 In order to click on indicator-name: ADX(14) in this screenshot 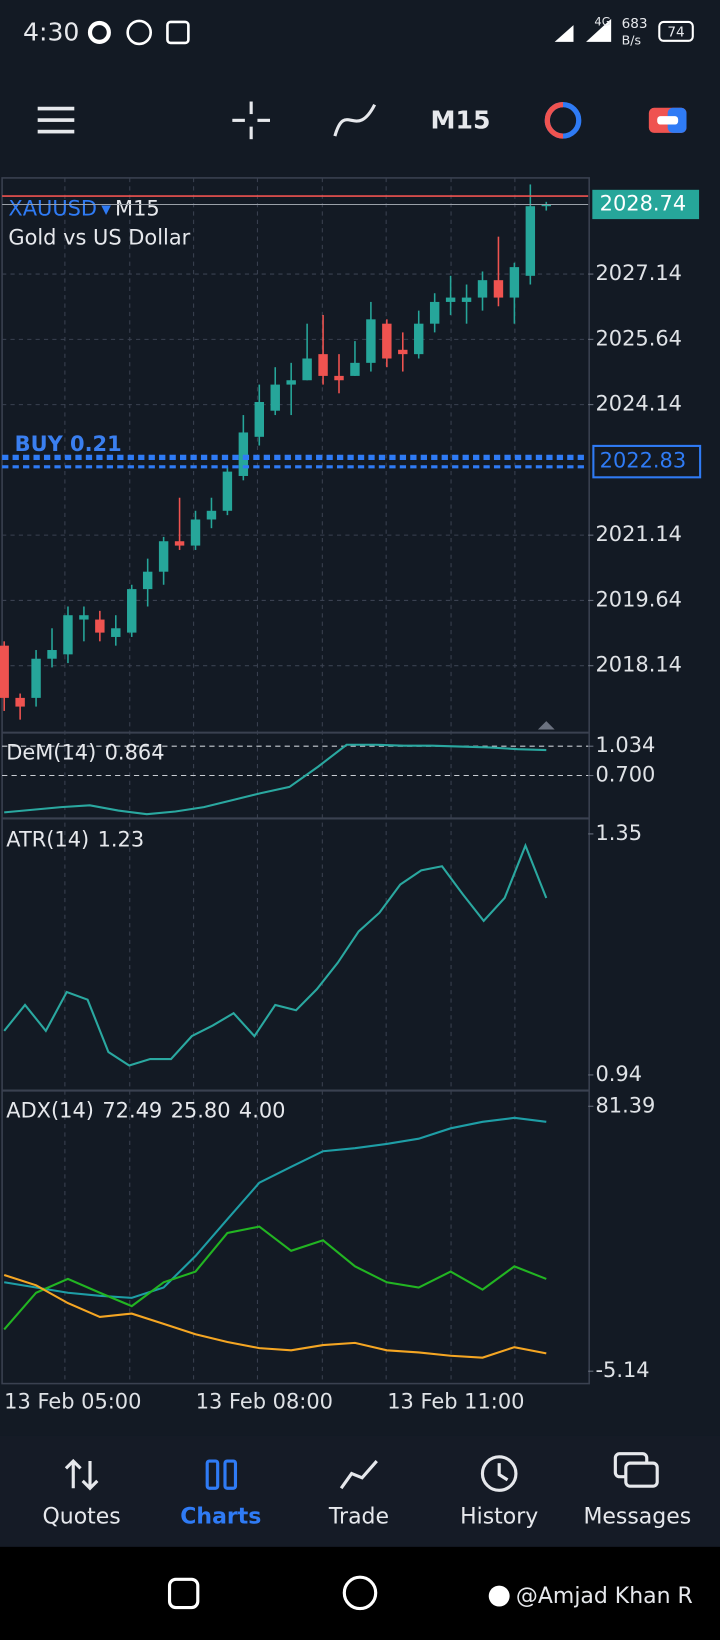, I will do `click(50, 1110)`.